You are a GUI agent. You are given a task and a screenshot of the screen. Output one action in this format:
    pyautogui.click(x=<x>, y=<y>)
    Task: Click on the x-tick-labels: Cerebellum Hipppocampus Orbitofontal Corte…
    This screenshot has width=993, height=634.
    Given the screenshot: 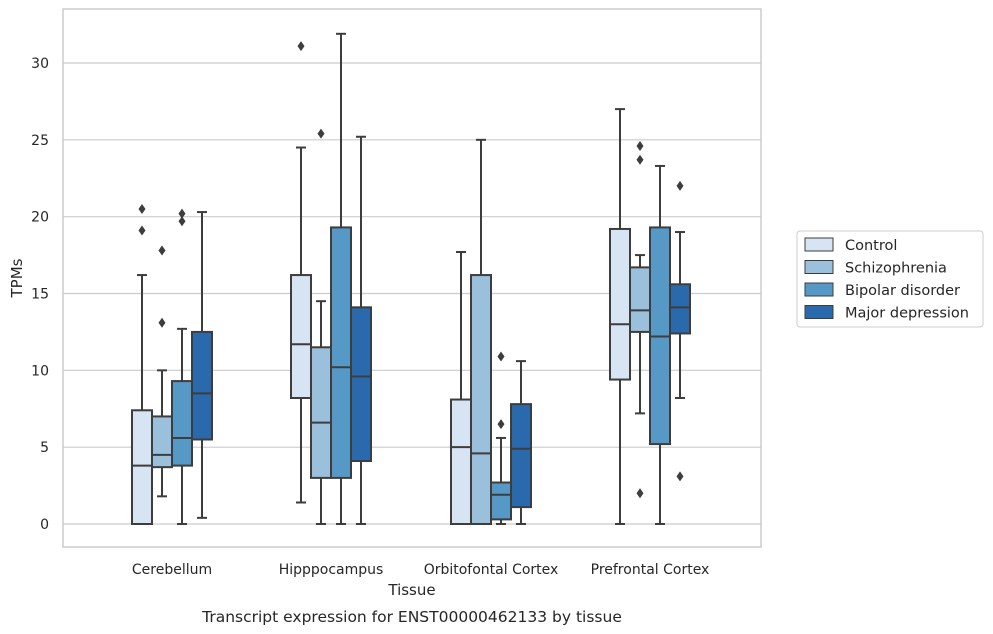 What is the action you would take?
    pyautogui.click(x=420, y=570)
    